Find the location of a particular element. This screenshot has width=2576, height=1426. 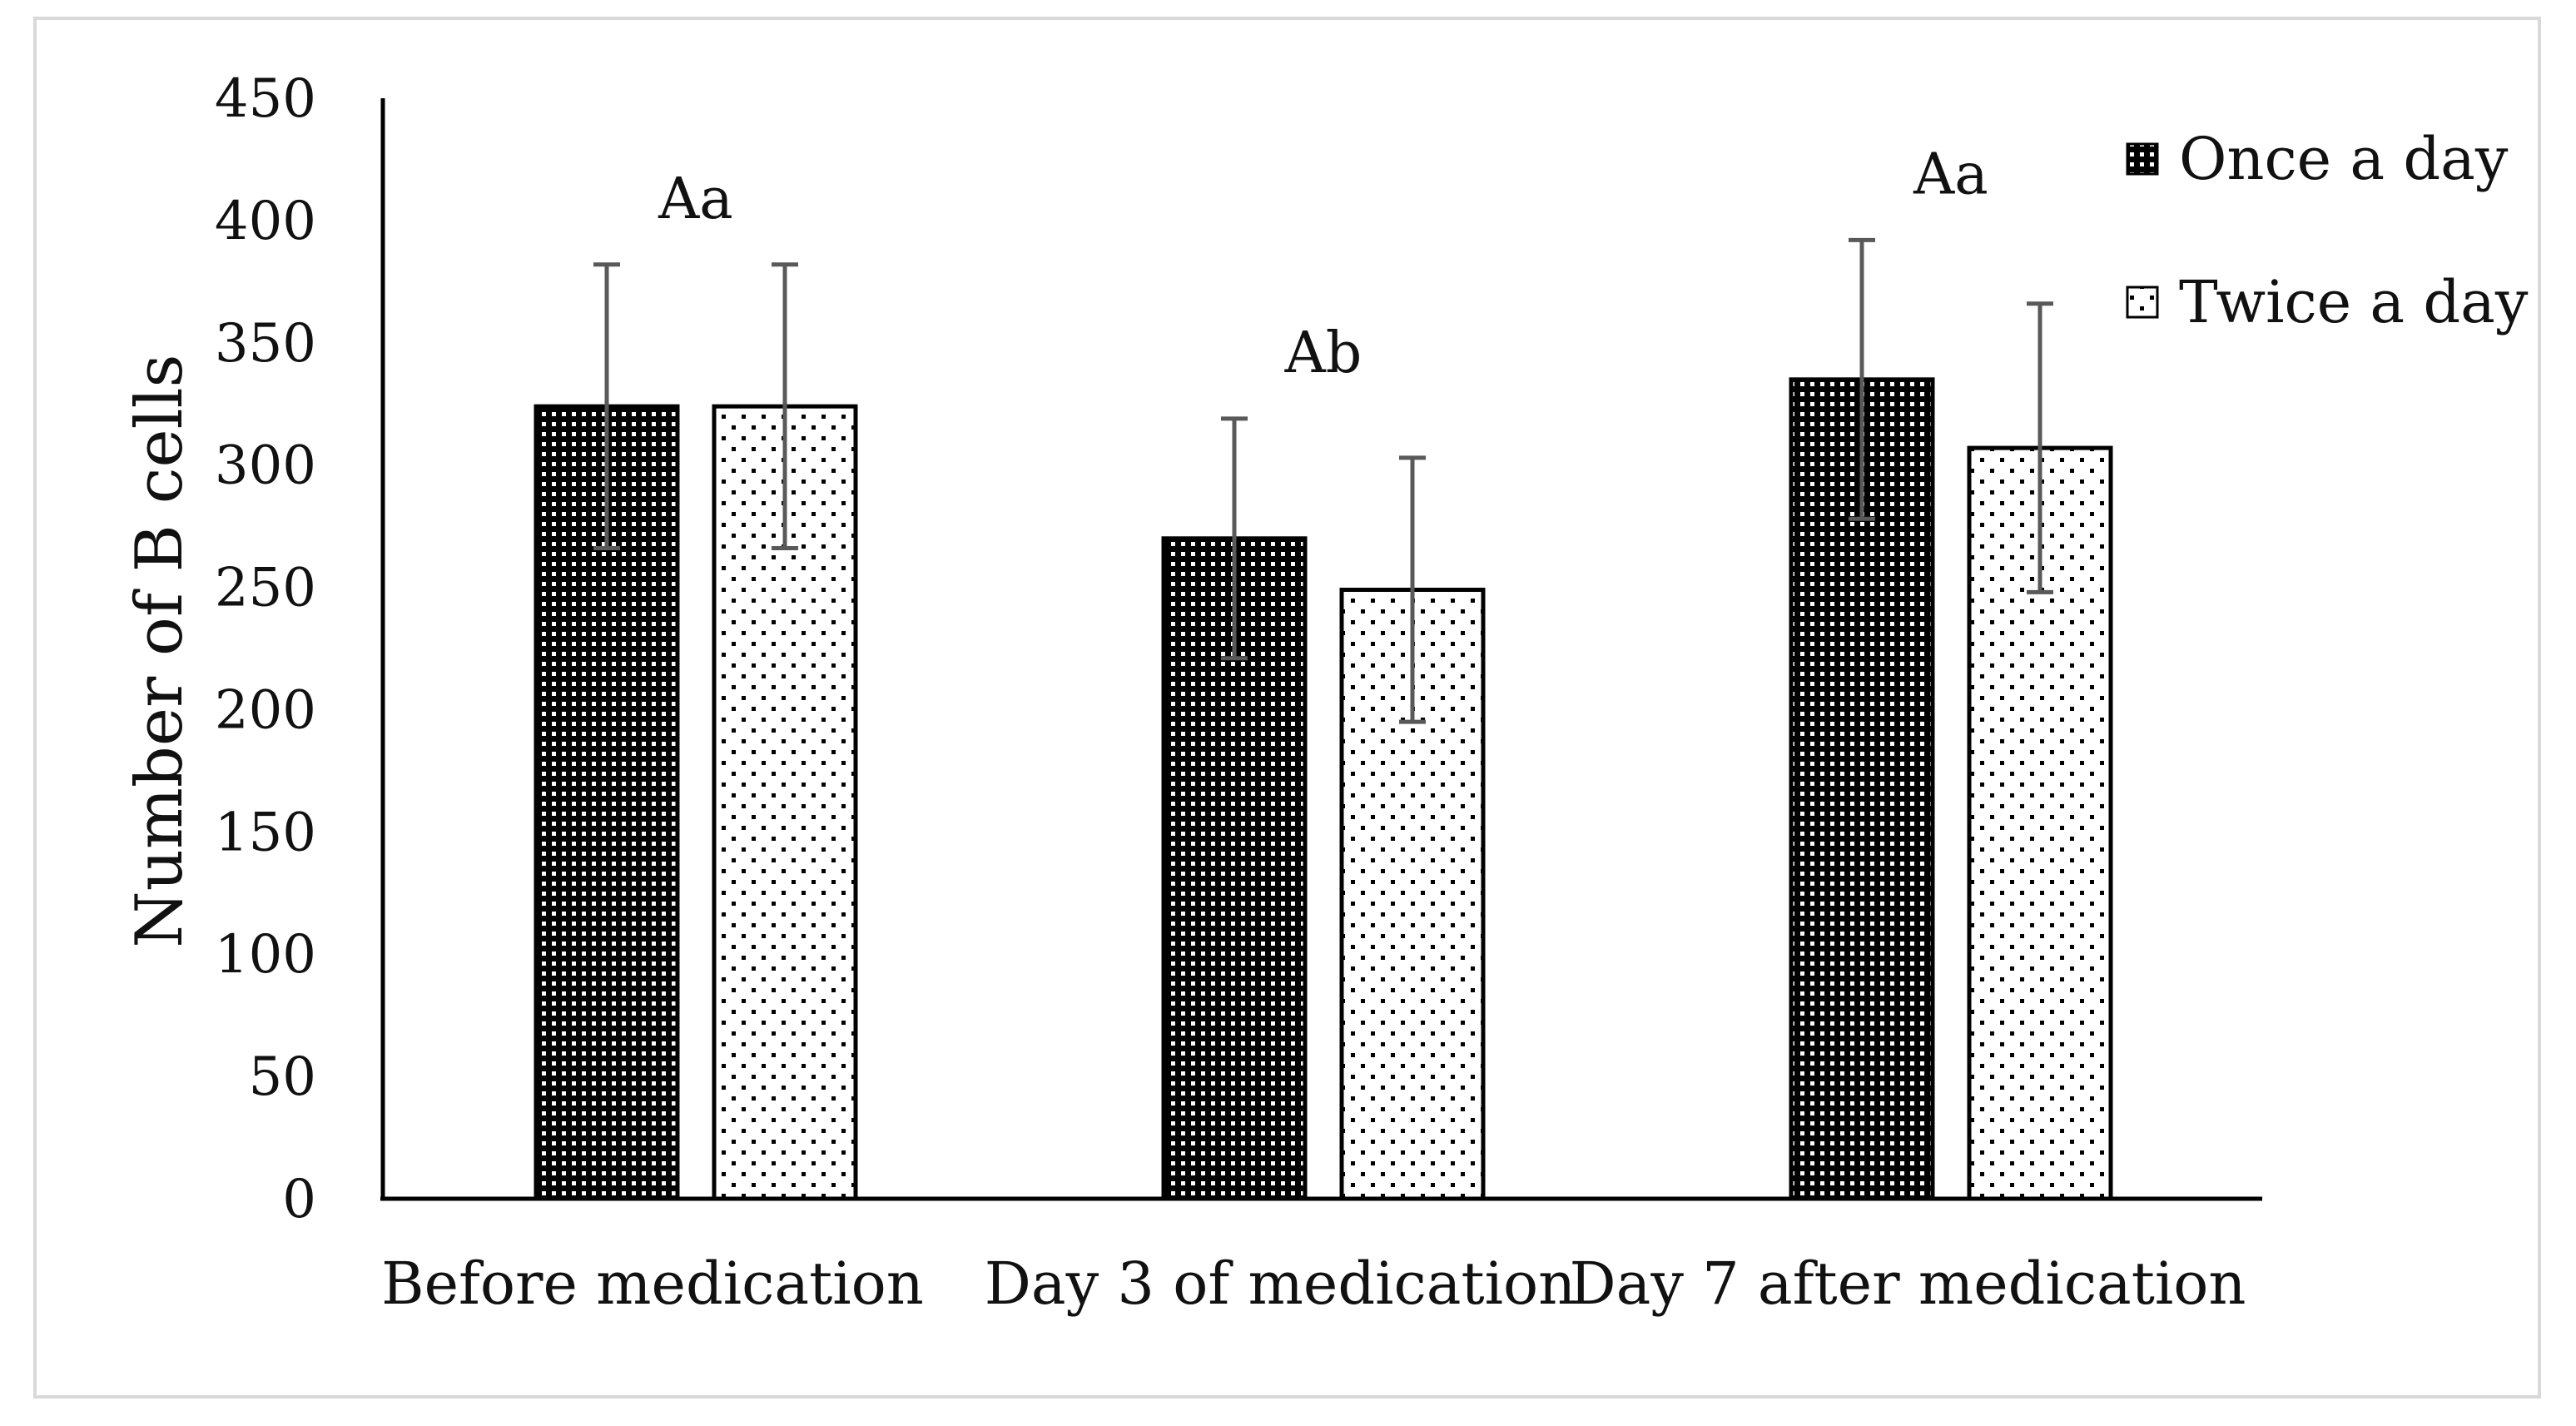

legend-item-twice-a-day: Twice a day is located at coordinates (2327, 302).